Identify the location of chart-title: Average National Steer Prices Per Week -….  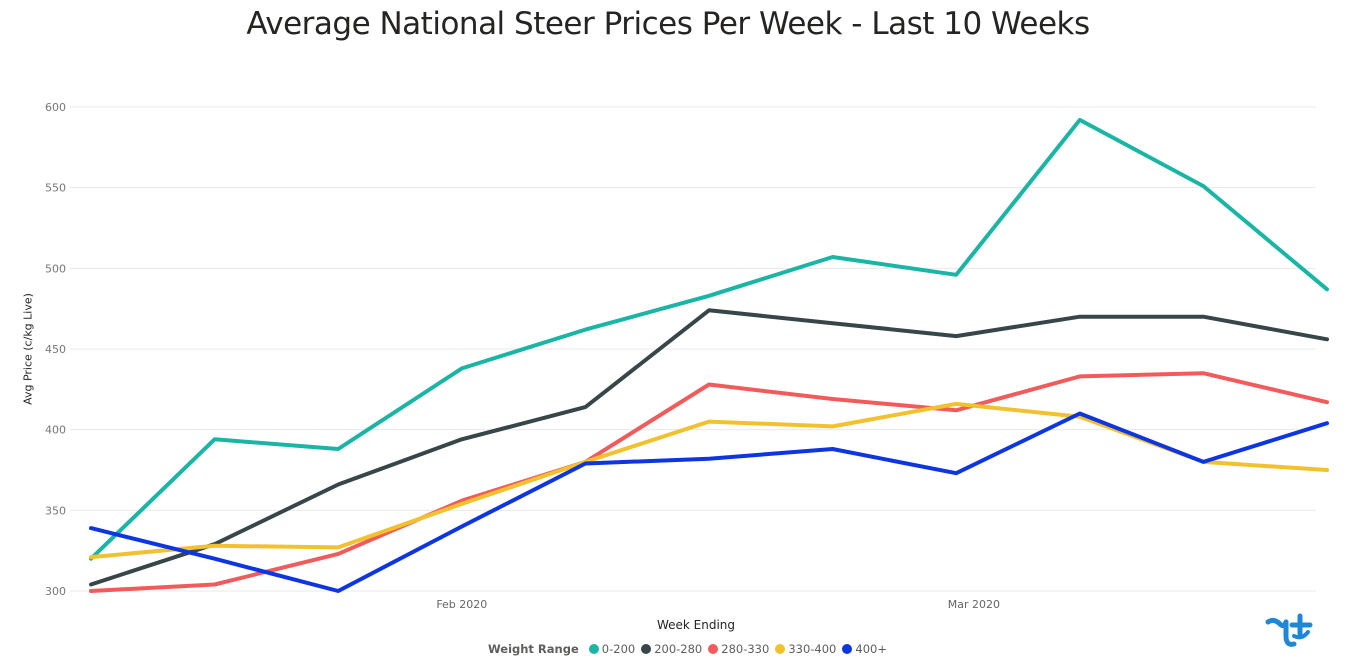
(668, 24).